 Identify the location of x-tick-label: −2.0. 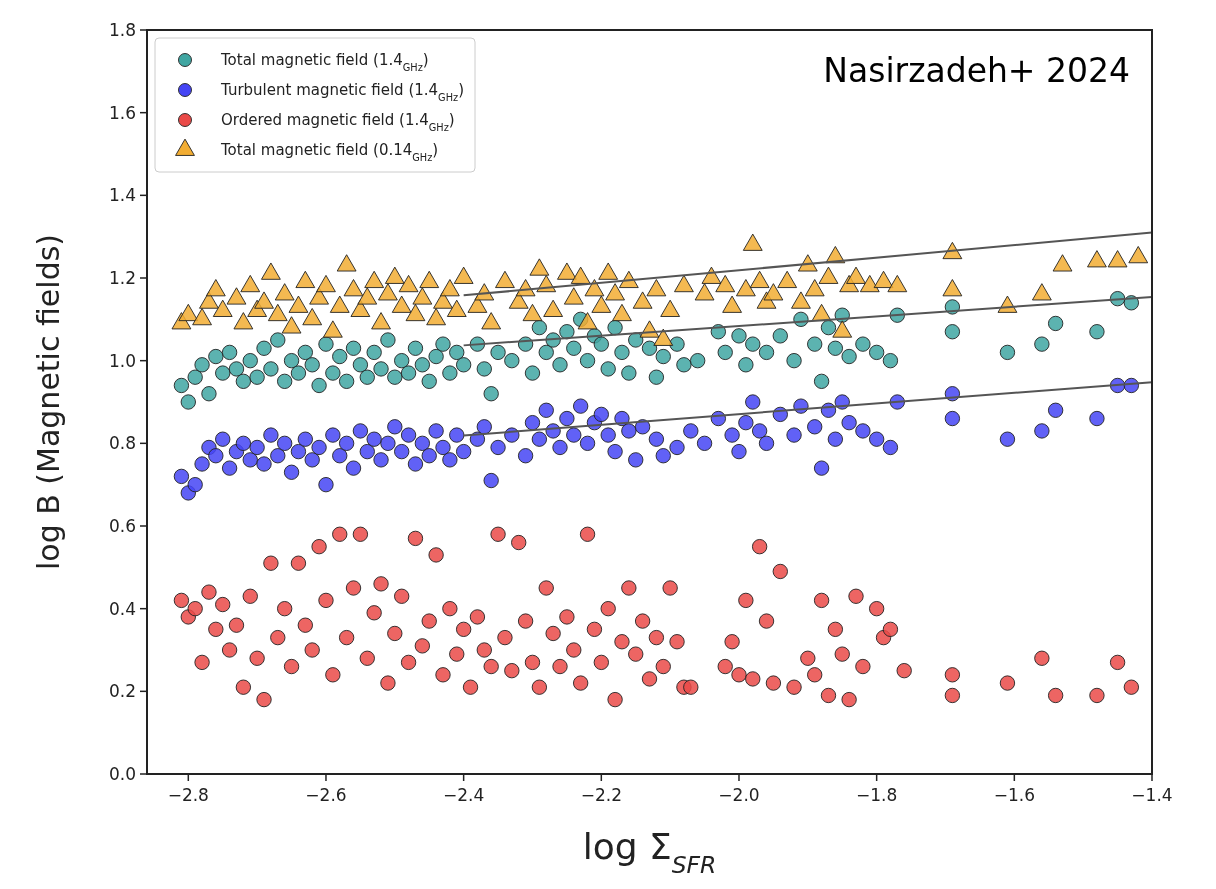
(739, 795).